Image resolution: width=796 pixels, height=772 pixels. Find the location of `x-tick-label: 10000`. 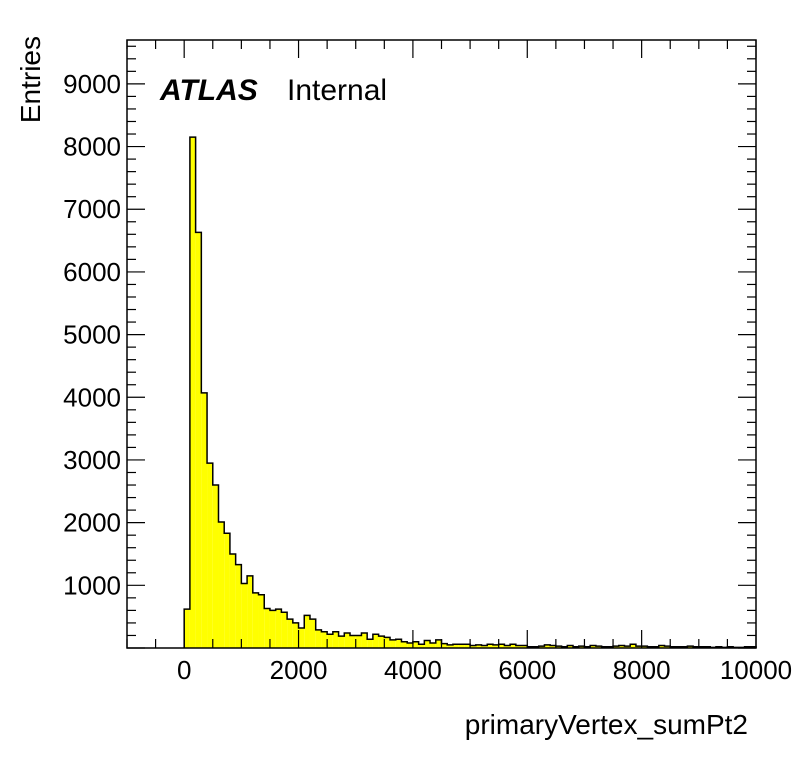

x-tick-label: 10000 is located at coordinates (756, 670).